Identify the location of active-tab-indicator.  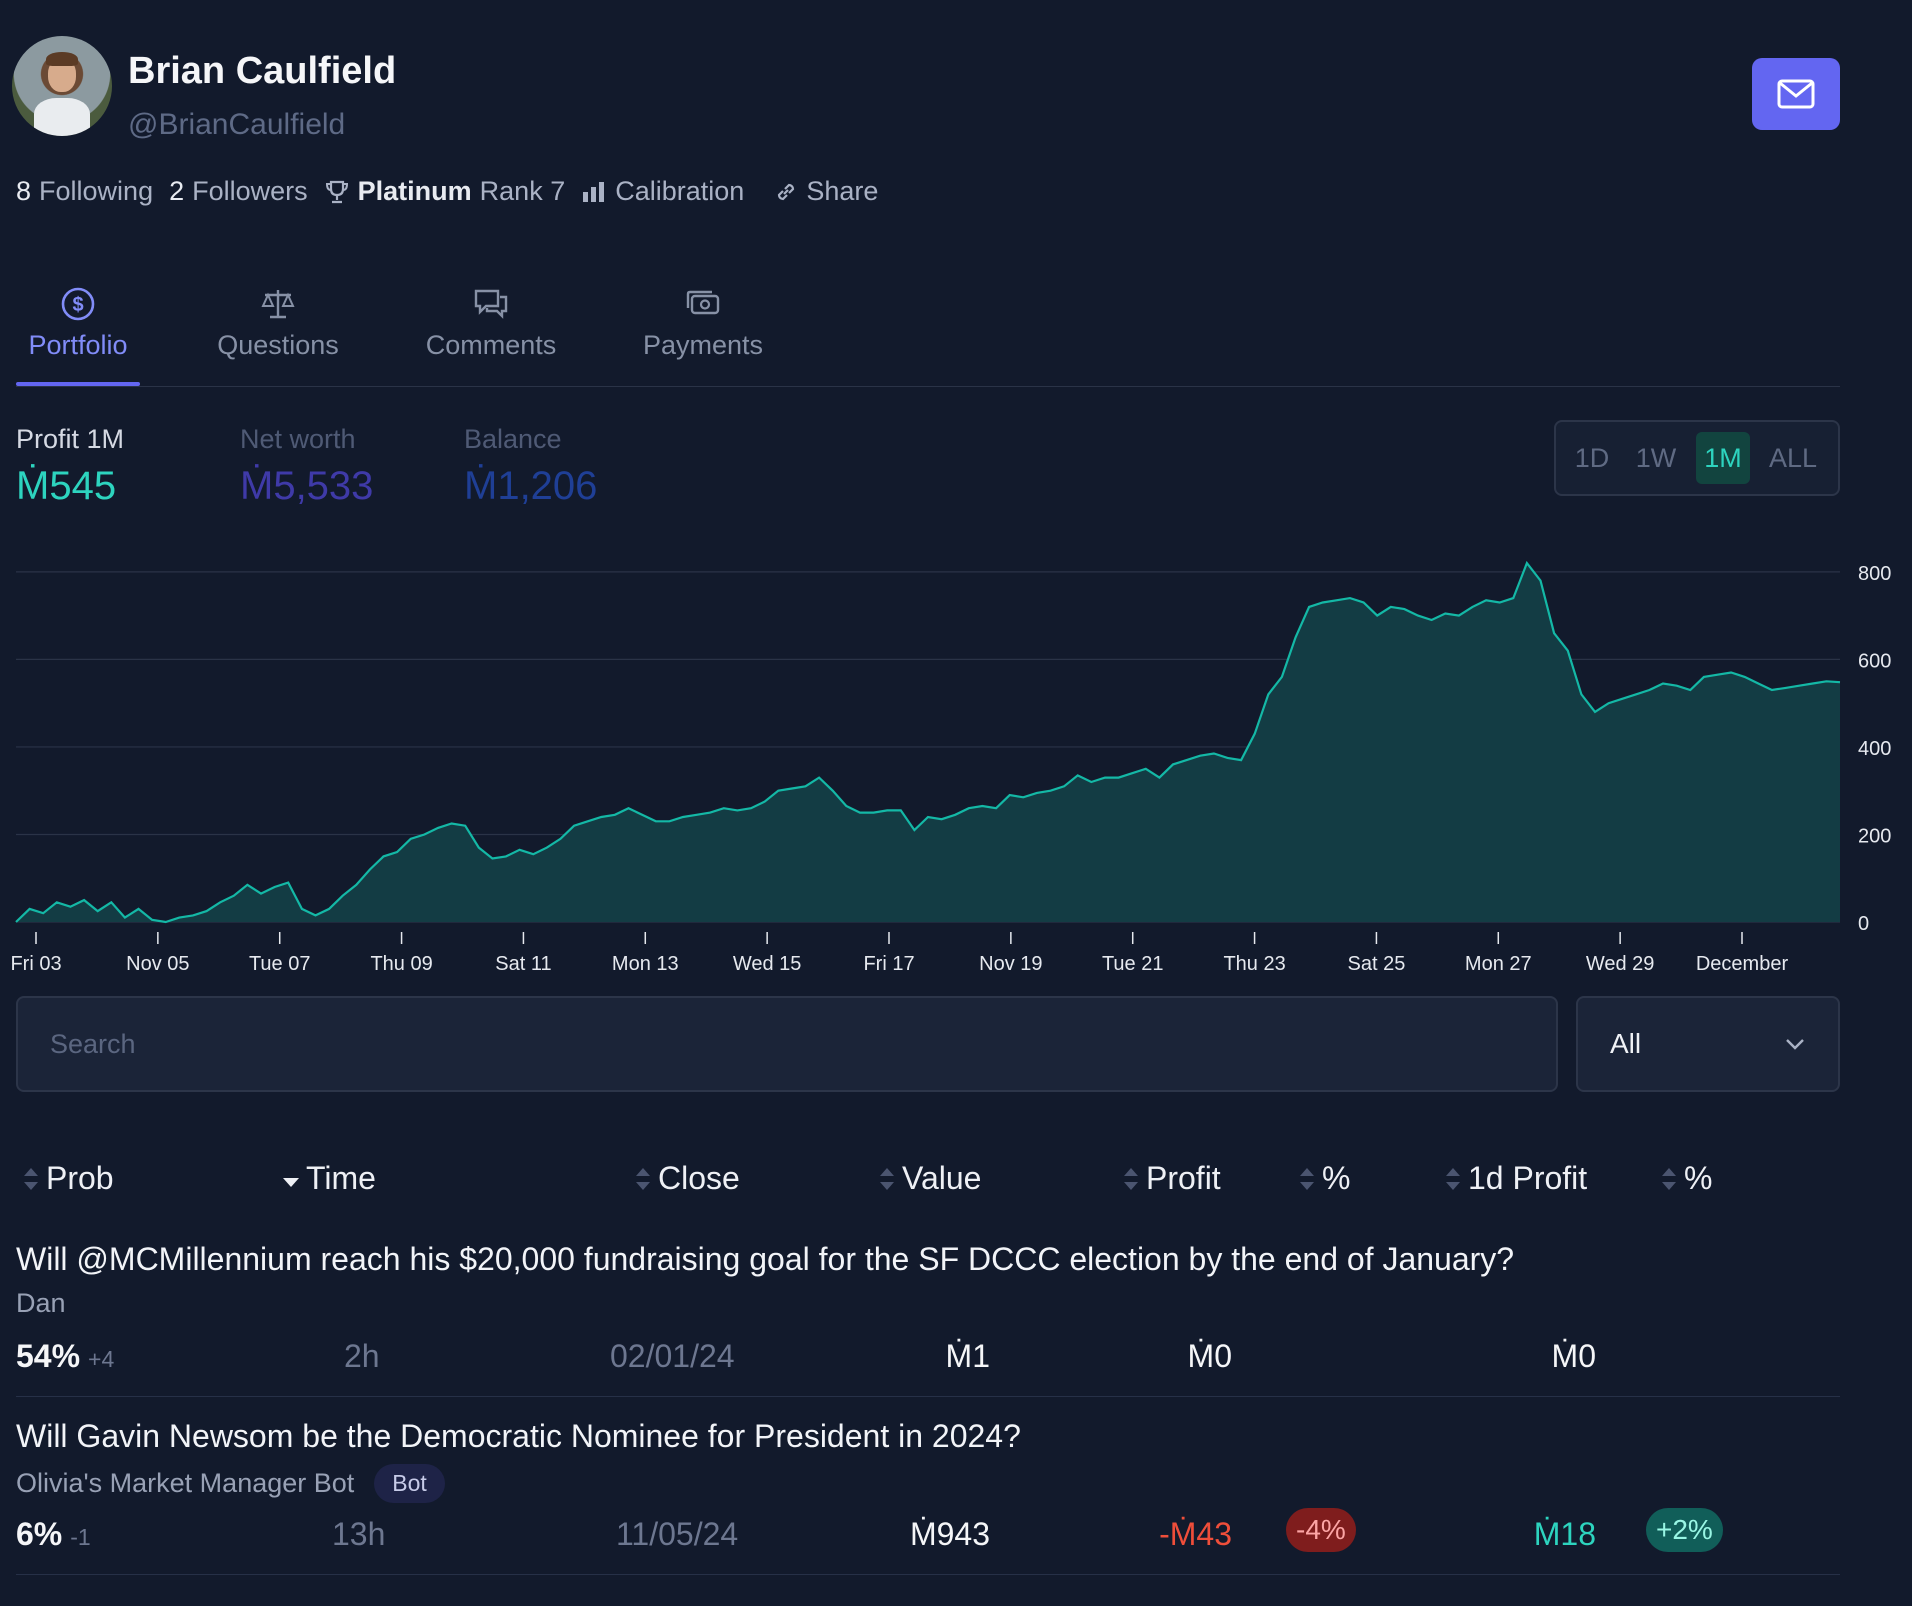
(78, 384).